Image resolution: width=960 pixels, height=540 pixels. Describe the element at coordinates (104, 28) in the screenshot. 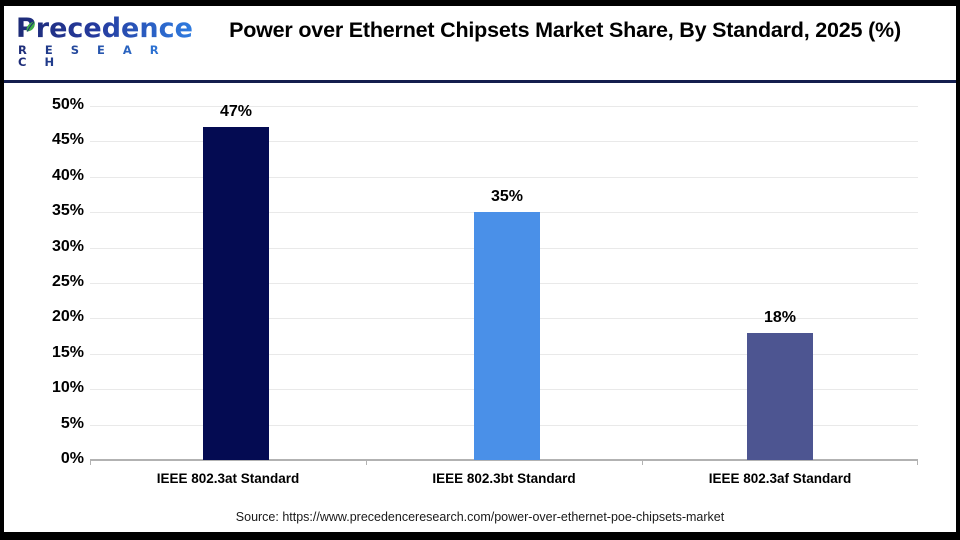

I see `logo-wordmark: Precedence` at that location.